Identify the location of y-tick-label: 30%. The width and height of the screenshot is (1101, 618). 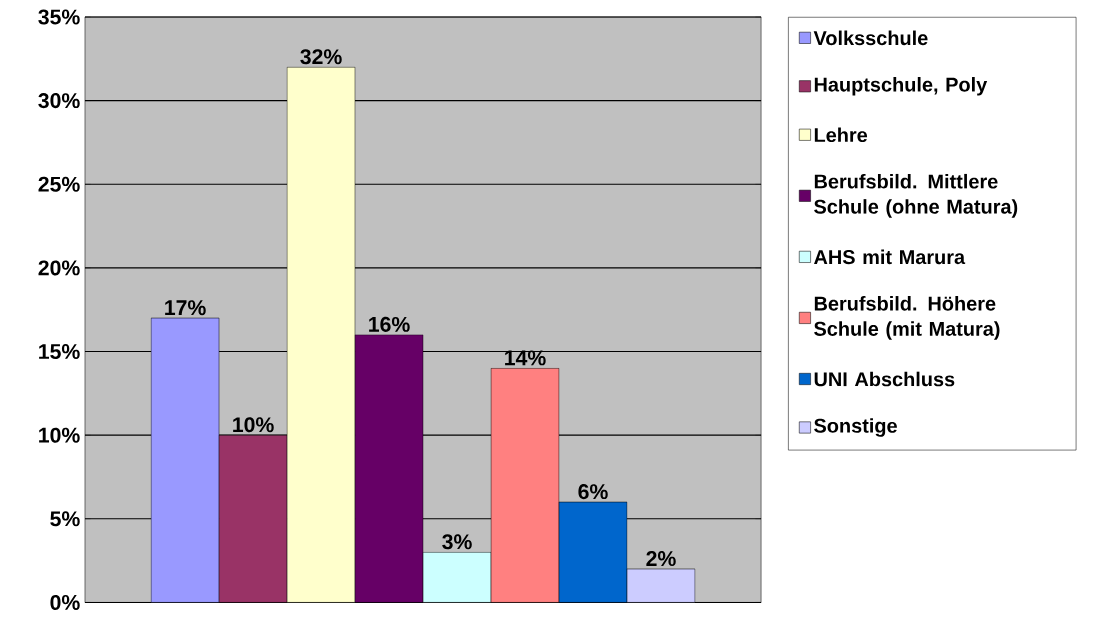
(59, 101).